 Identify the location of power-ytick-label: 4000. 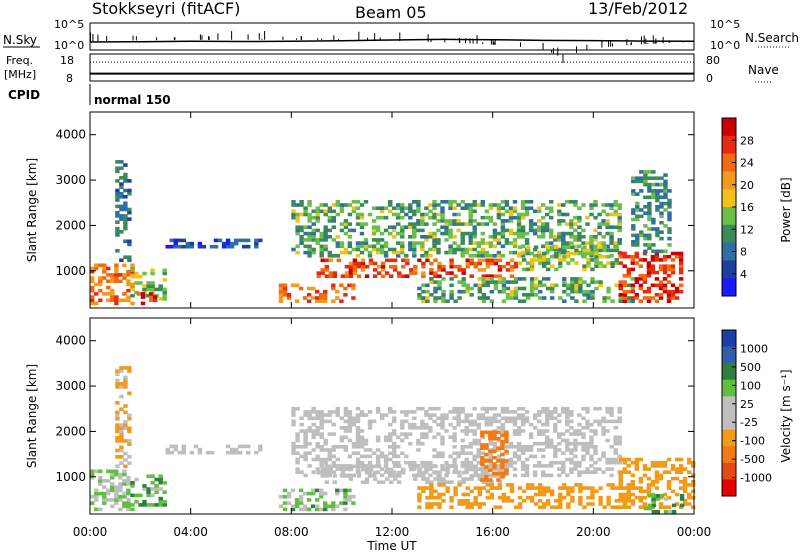
(70, 135).